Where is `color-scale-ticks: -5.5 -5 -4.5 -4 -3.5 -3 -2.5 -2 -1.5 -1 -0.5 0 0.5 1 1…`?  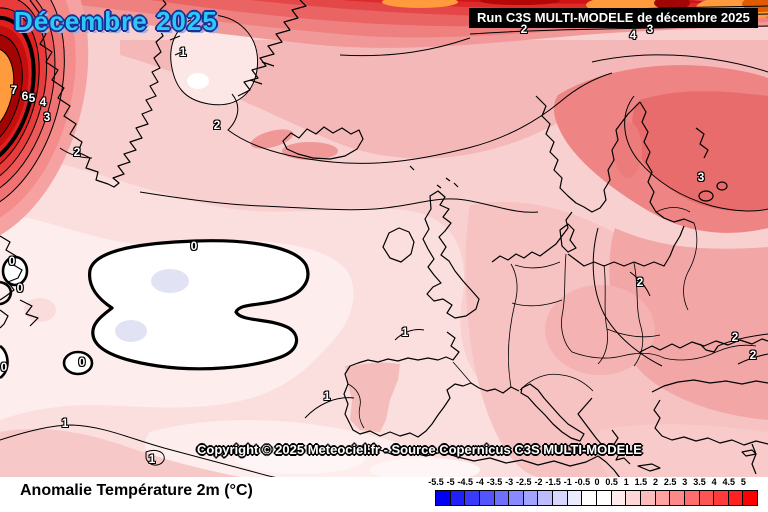 color-scale-ticks: -5.5 -5 -4.5 -4 -3.5 -3 -2.5 -2 -1.5 -1 -0.5 0 0.5 1 1… is located at coordinates (593, 483).